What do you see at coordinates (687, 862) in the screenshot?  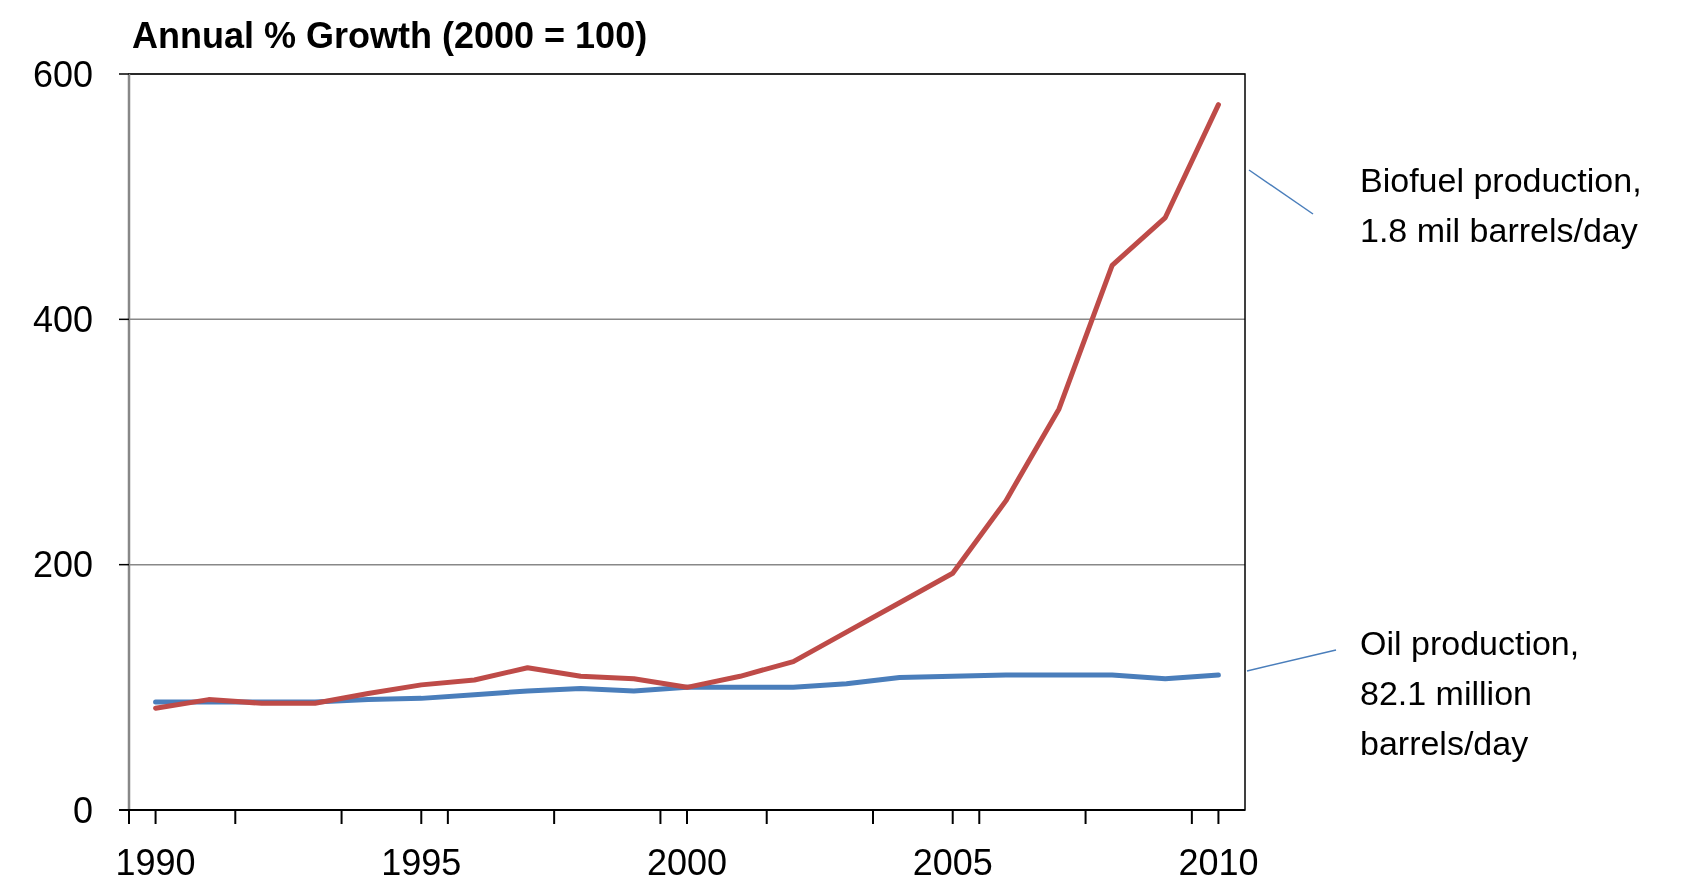 I see `x-tick-label: 2000` at bounding box center [687, 862].